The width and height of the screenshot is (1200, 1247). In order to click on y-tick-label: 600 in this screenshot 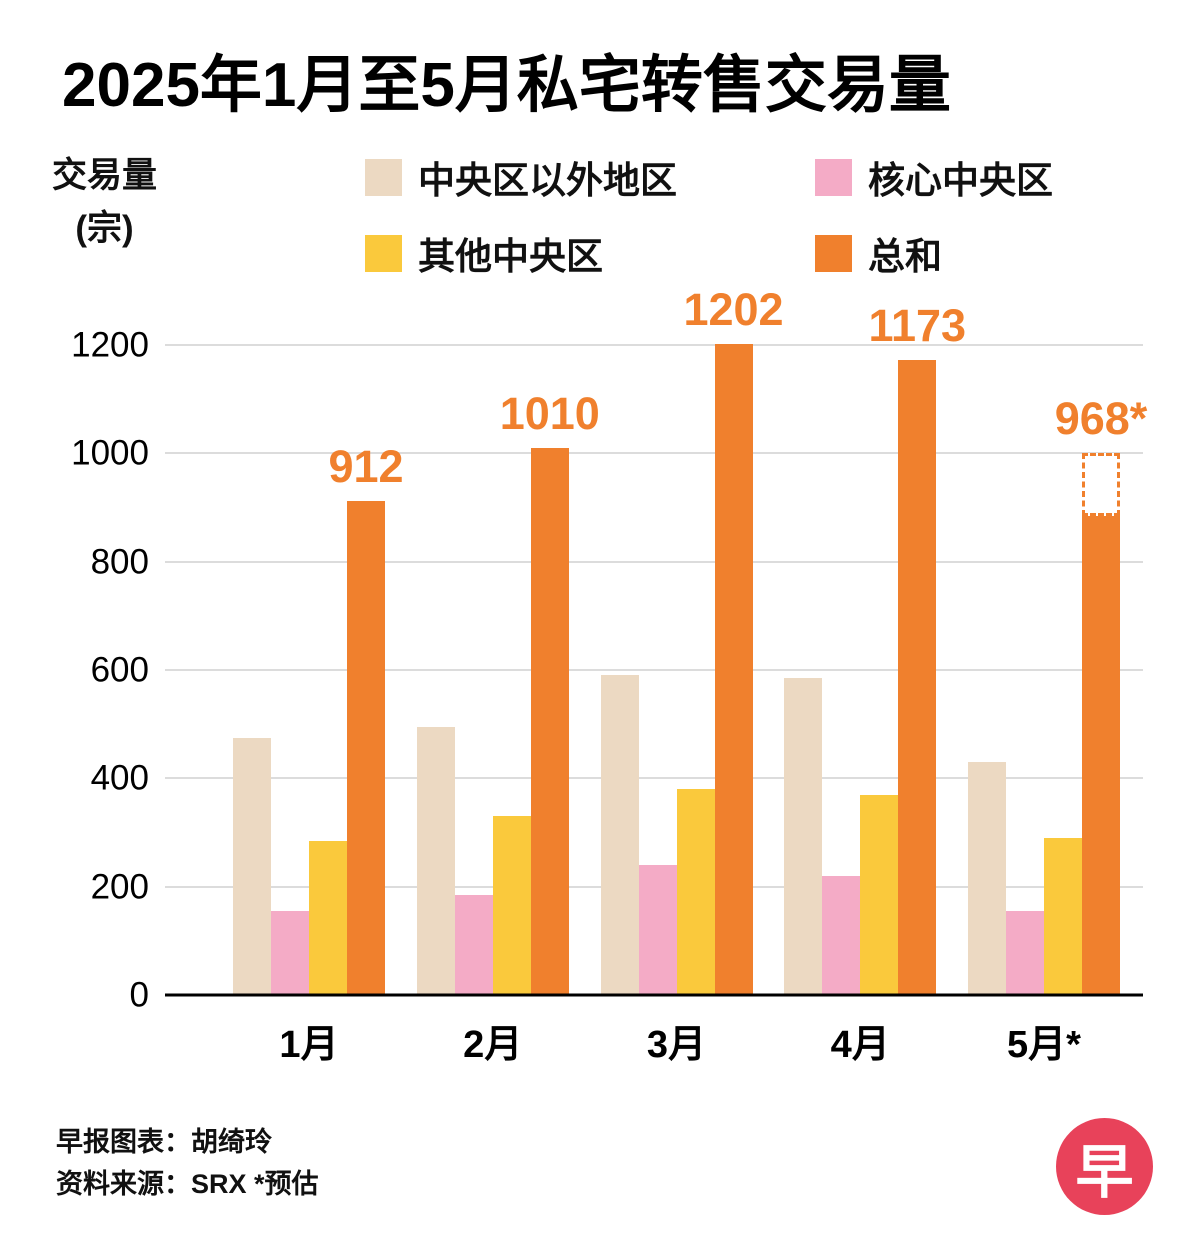, I will do `click(119, 670)`.